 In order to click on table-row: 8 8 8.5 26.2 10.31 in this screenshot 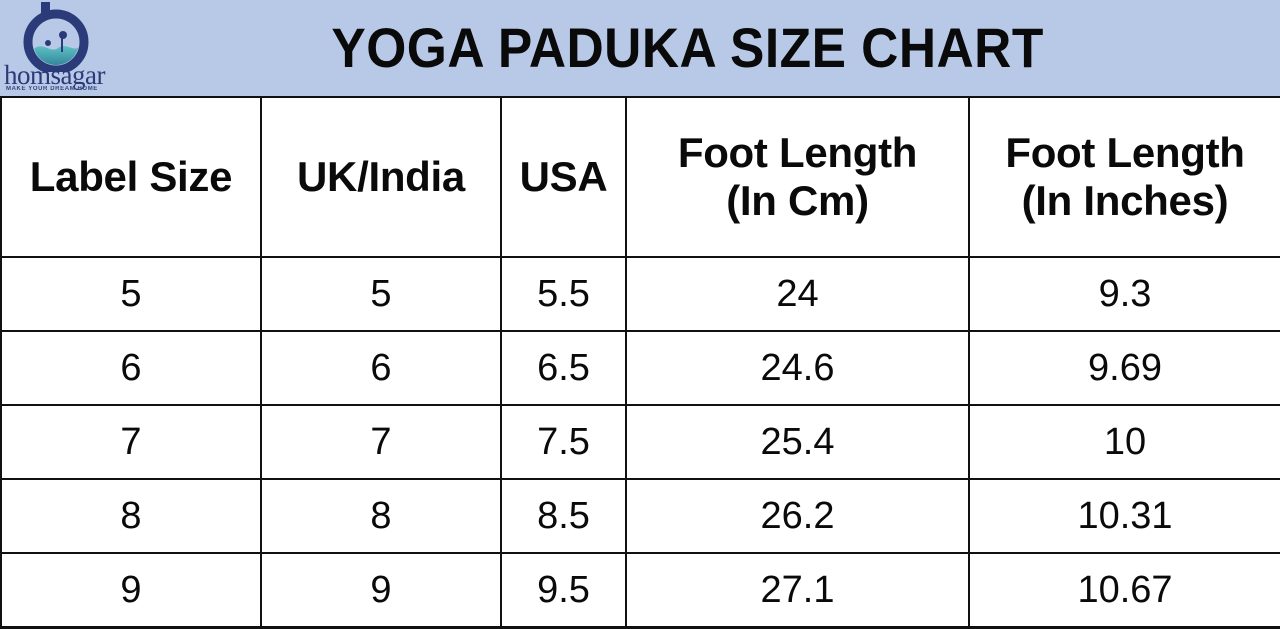, I will do `click(640, 516)`.